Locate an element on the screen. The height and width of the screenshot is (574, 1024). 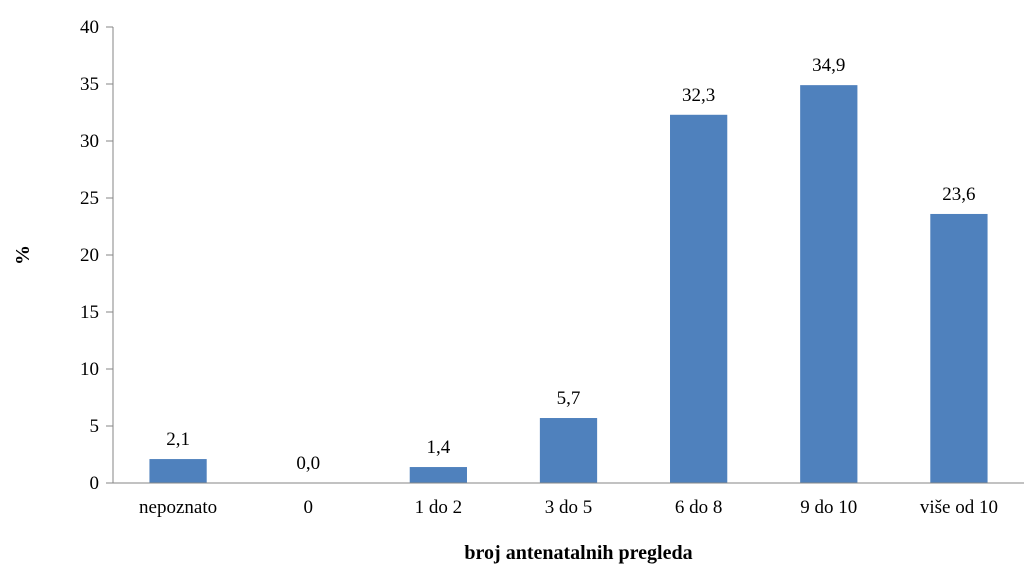
data-label: 23,6 is located at coordinates (958, 194).